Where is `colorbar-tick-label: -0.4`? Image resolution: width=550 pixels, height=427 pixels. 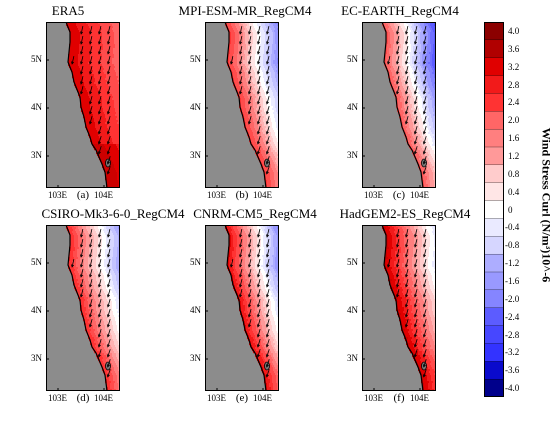
colorbar-tick-label: -0.4 is located at coordinates (512, 227).